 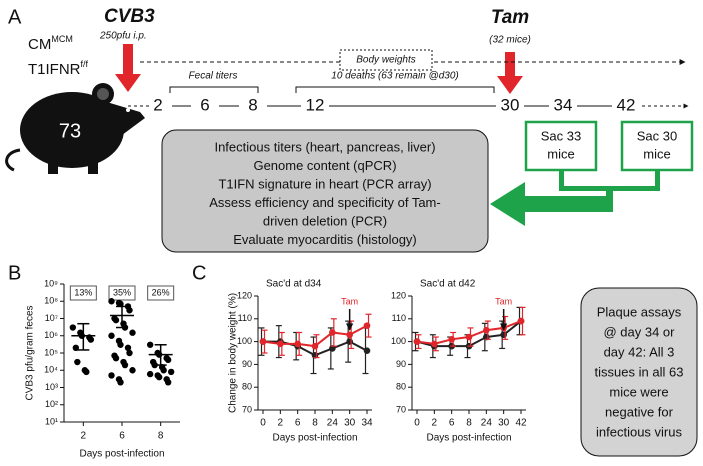 What do you see at coordinates (51, 335) in the screenshot?
I see `y-tick-label: 10⁶` at bounding box center [51, 335].